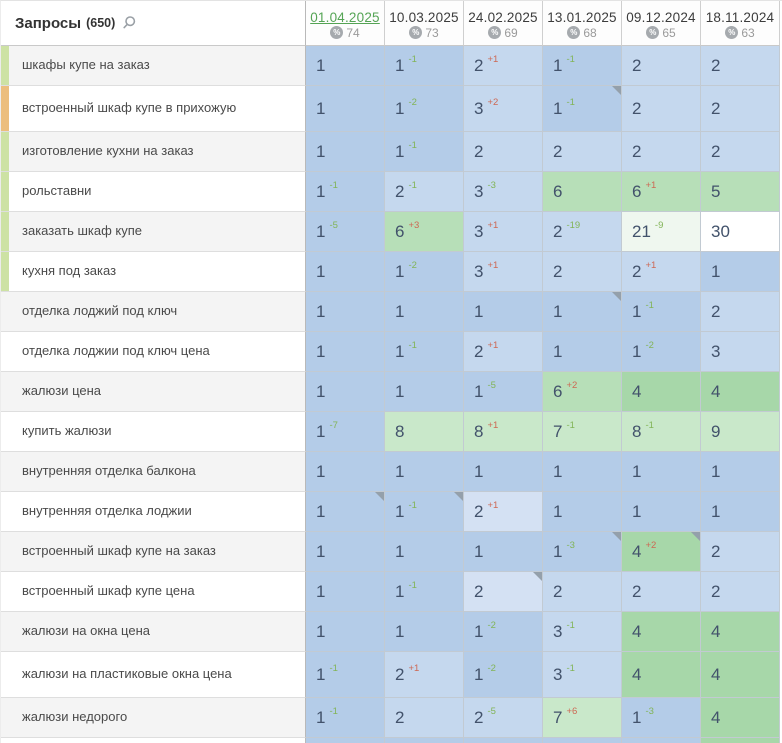  I want to click on keyword-cell: изготовление кухни на заказ, so click(153, 152).